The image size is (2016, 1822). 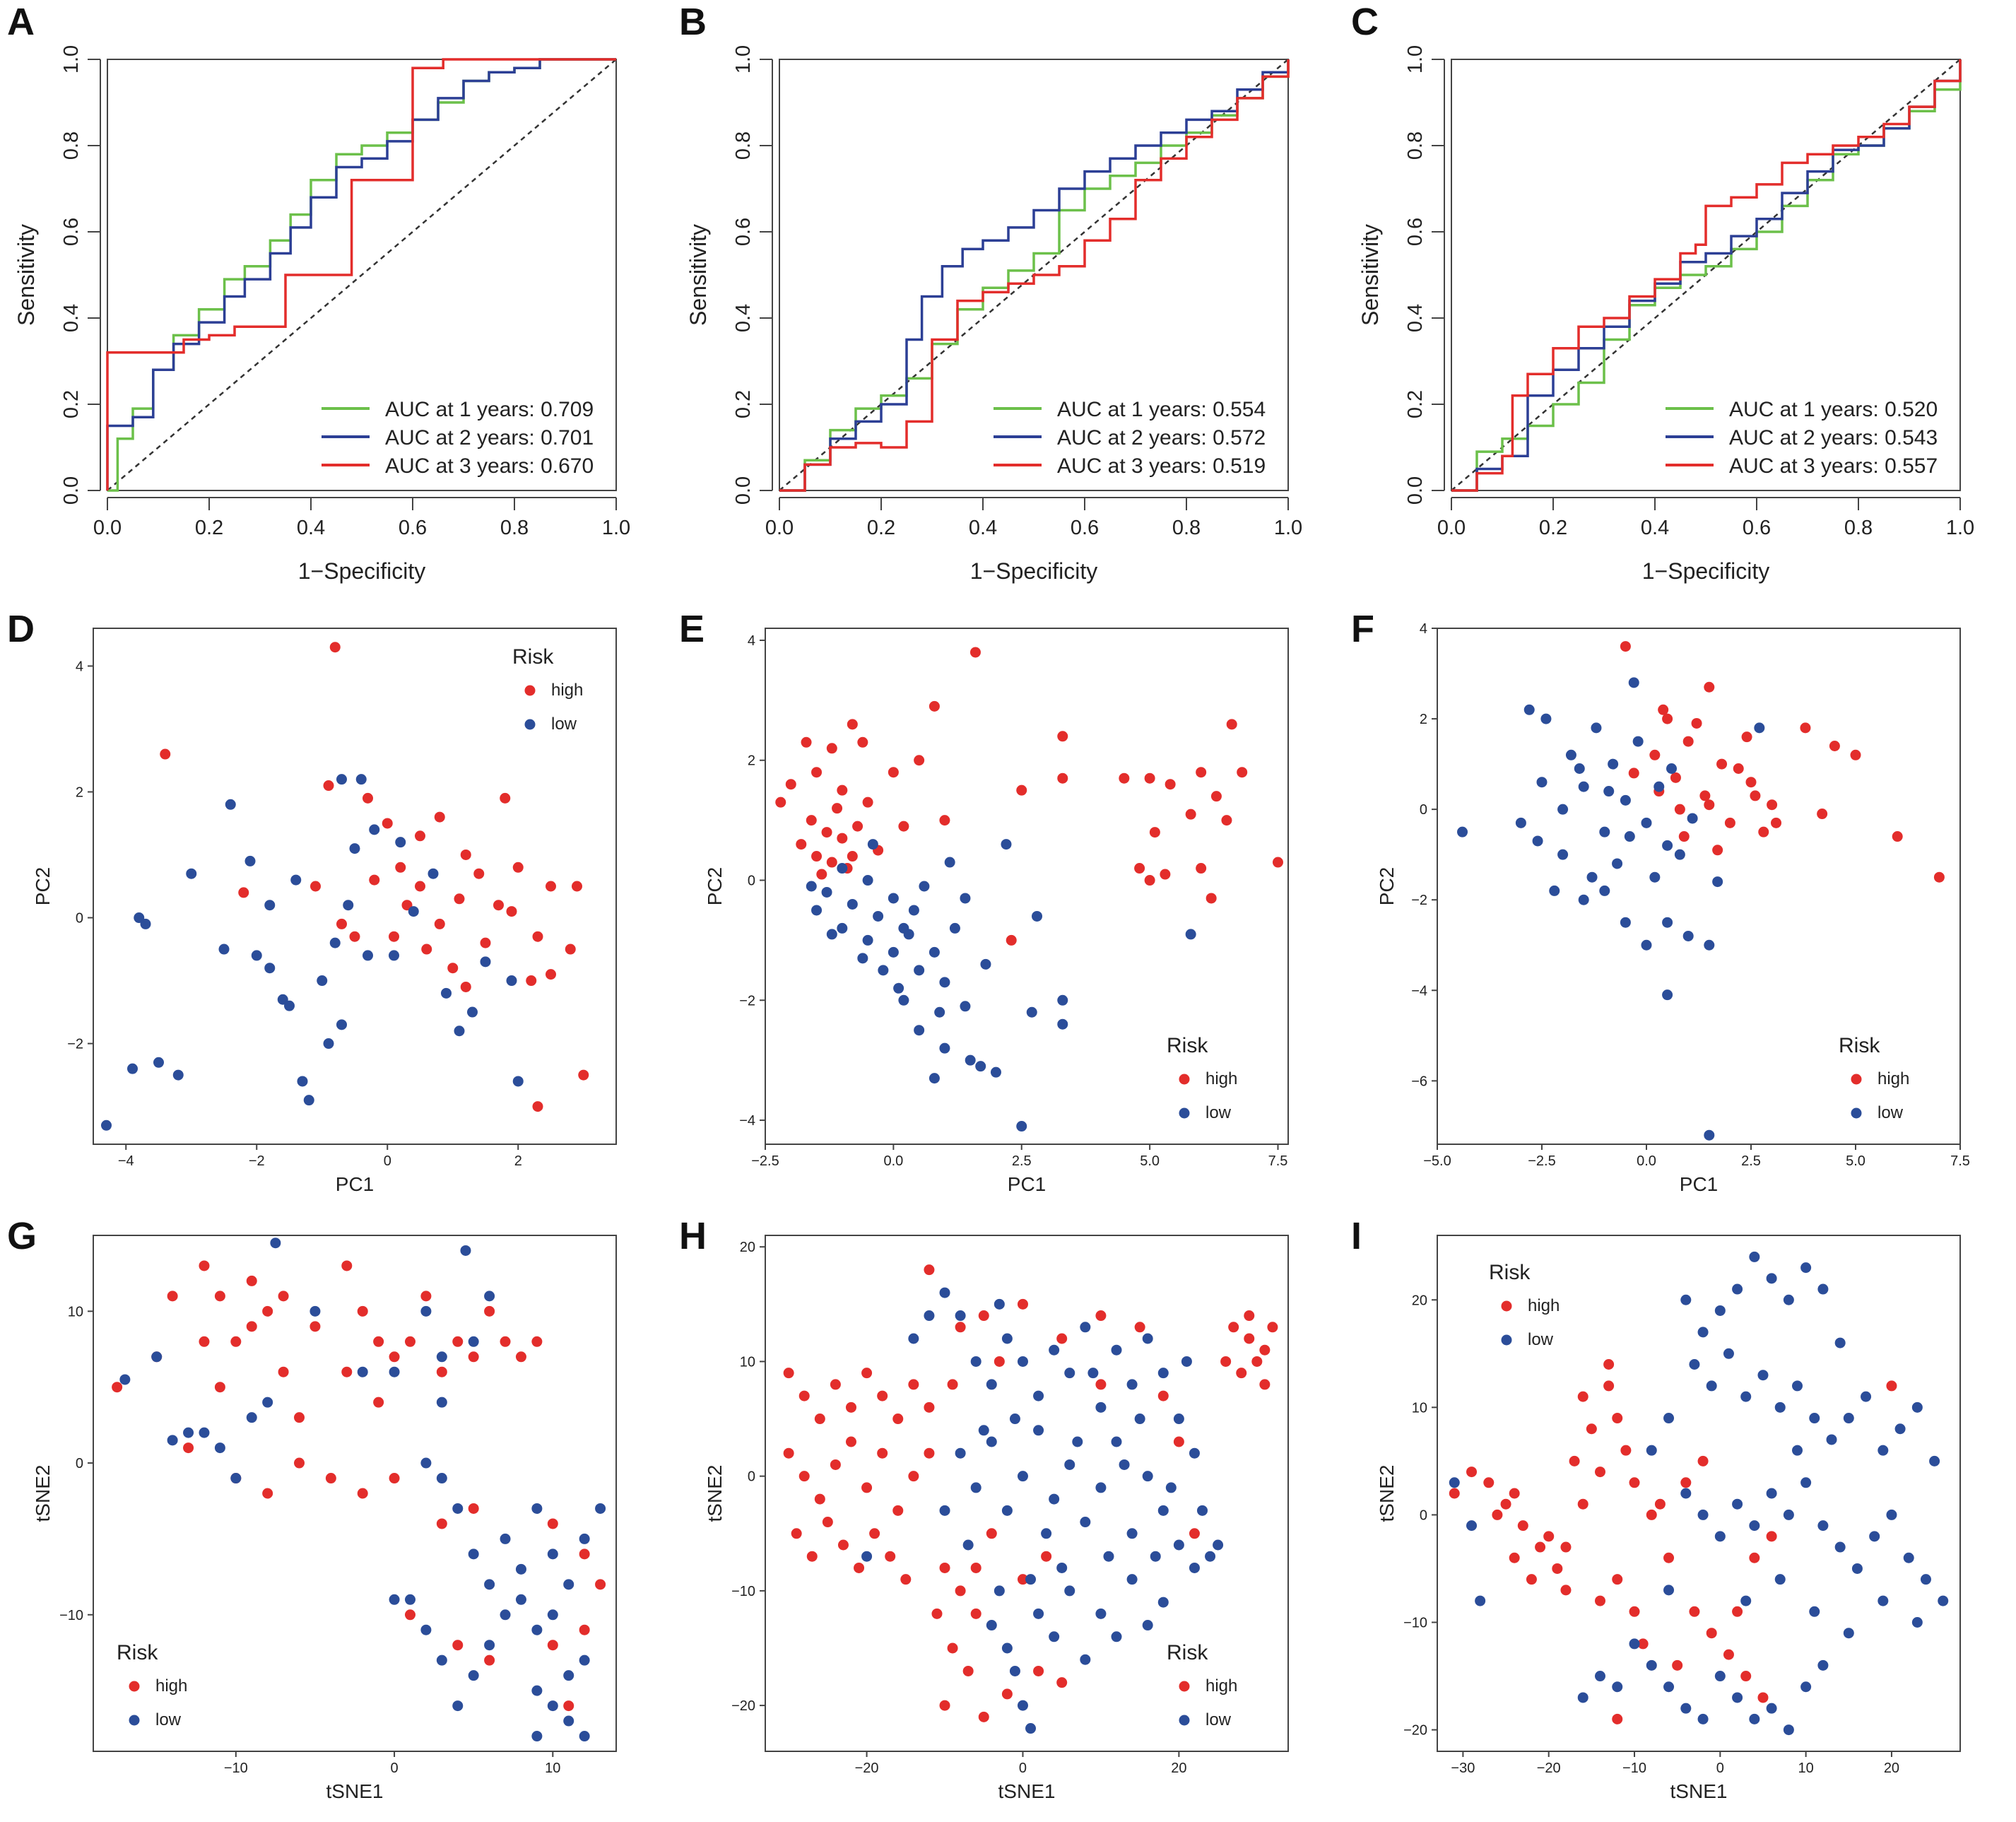 What do you see at coordinates (1855, 1161) in the screenshot?
I see `x-tick-label: 5.0` at bounding box center [1855, 1161].